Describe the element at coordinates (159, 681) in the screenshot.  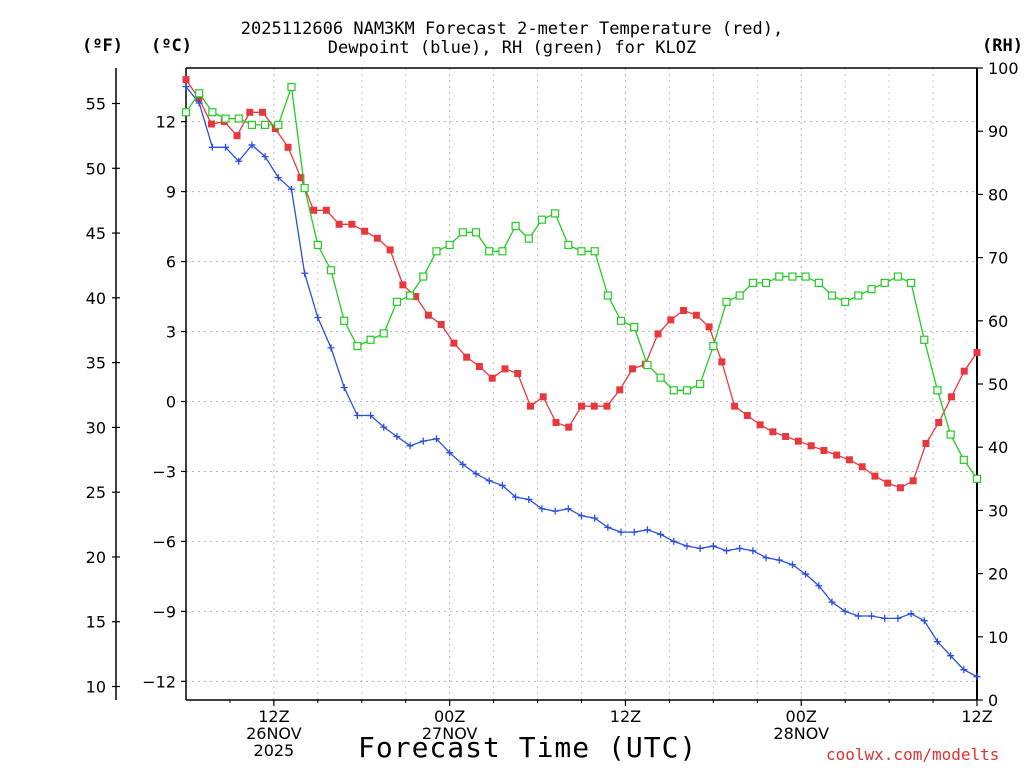
I see `celsius-tick-label: −12` at that location.